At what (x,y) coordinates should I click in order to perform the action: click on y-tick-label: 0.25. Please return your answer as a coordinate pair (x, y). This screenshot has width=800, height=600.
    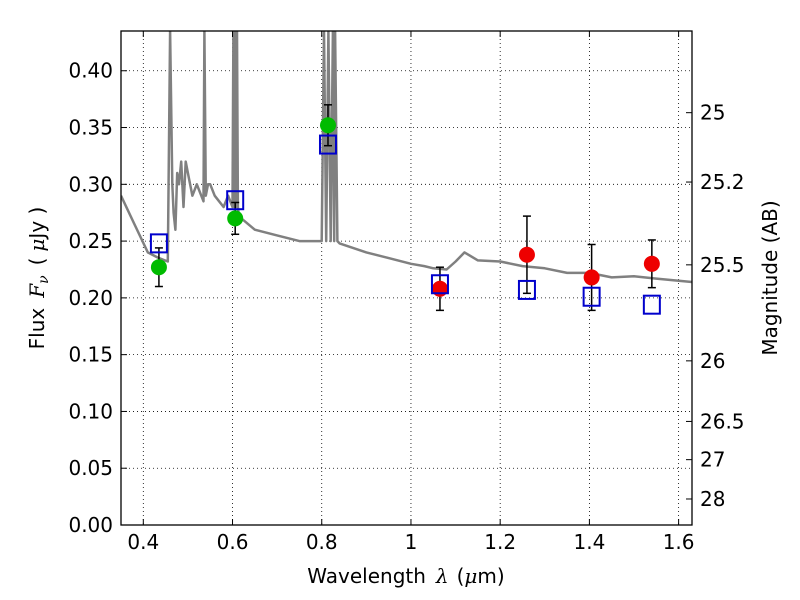
    Looking at the image, I should click on (90, 241).